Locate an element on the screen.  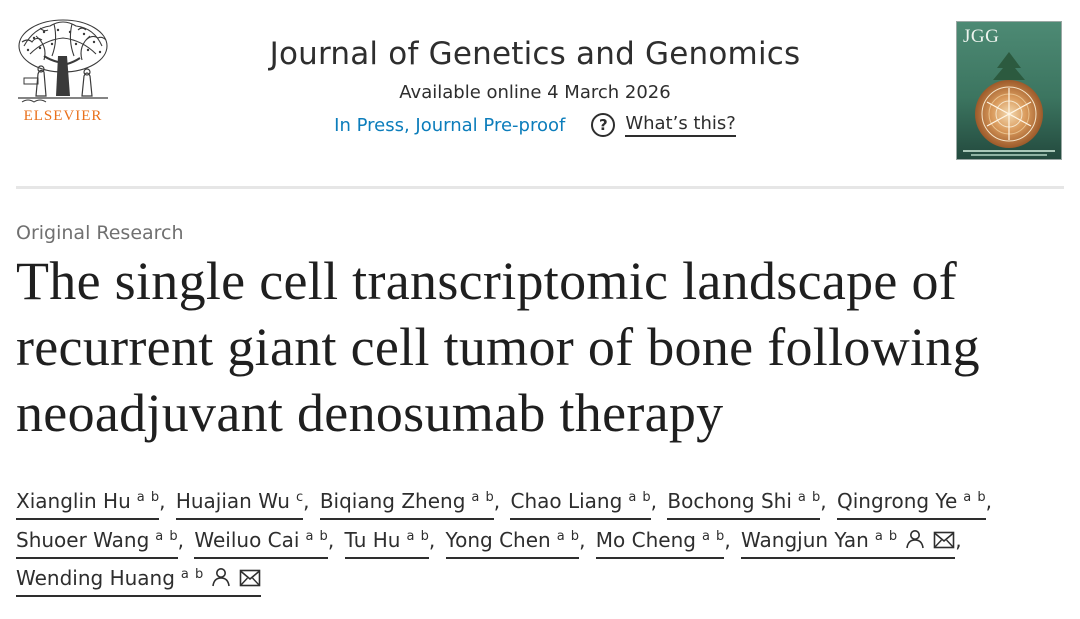
author-link: Bochong Shi a b is located at coordinates (744, 504).